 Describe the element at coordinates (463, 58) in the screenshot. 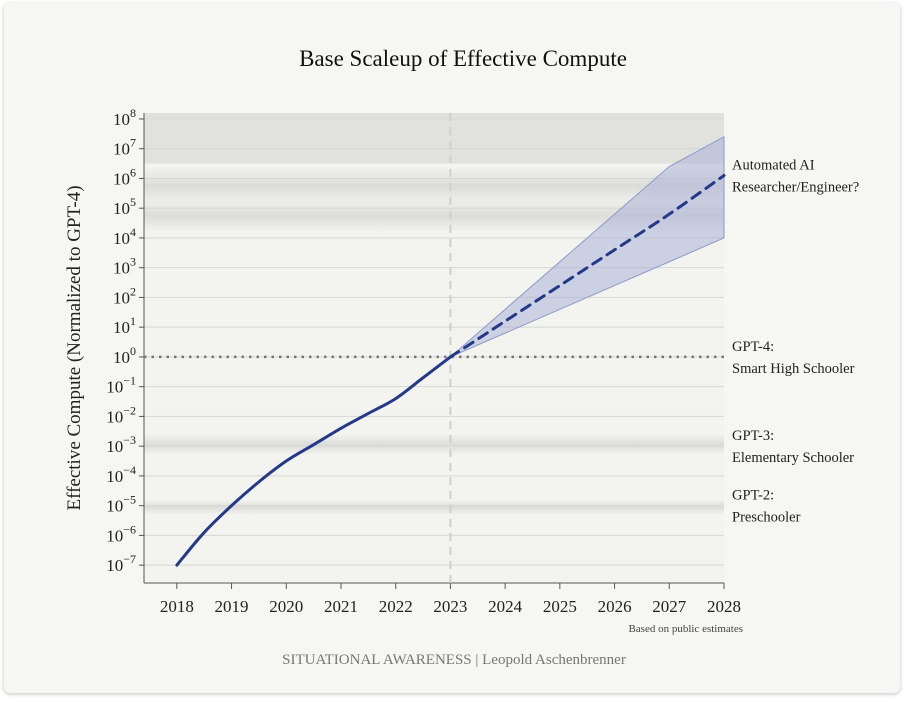

I see `chart-title: Base Scaleup of Effective Compute` at that location.